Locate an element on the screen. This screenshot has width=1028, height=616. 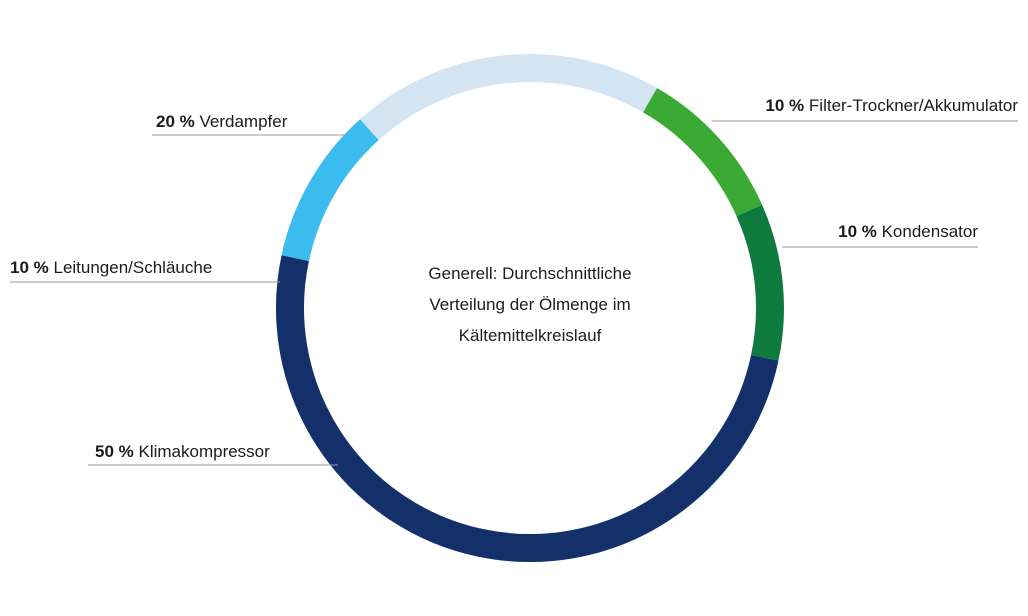
slice-name: Leitungen/Schläuche is located at coordinates (133, 267).